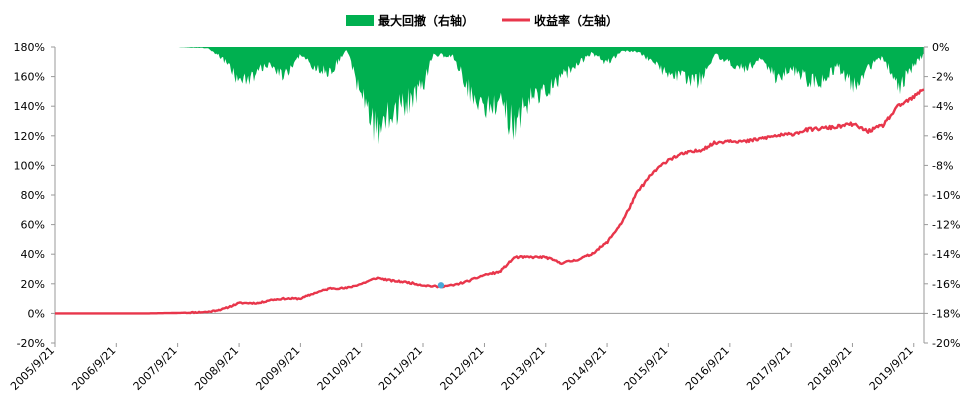  What do you see at coordinates (946, 225) in the screenshot?
I see `right-tick-label: -12%` at bounding box center [946, 225].